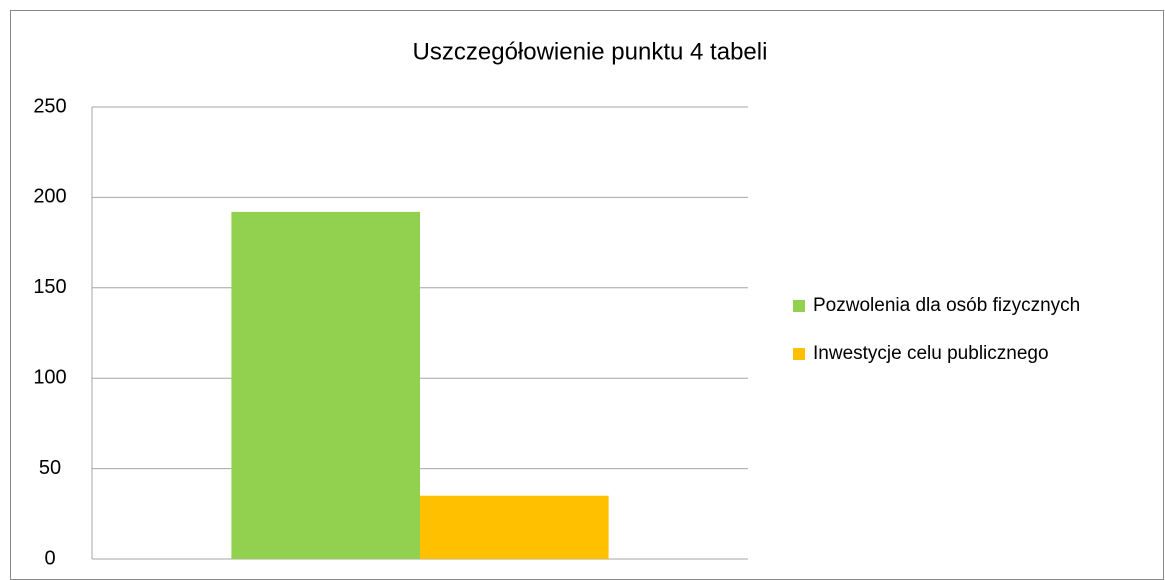  Describe the element at coordinates (49, 106) in the screenshot. I see `y-tick-label: 250` at that location.